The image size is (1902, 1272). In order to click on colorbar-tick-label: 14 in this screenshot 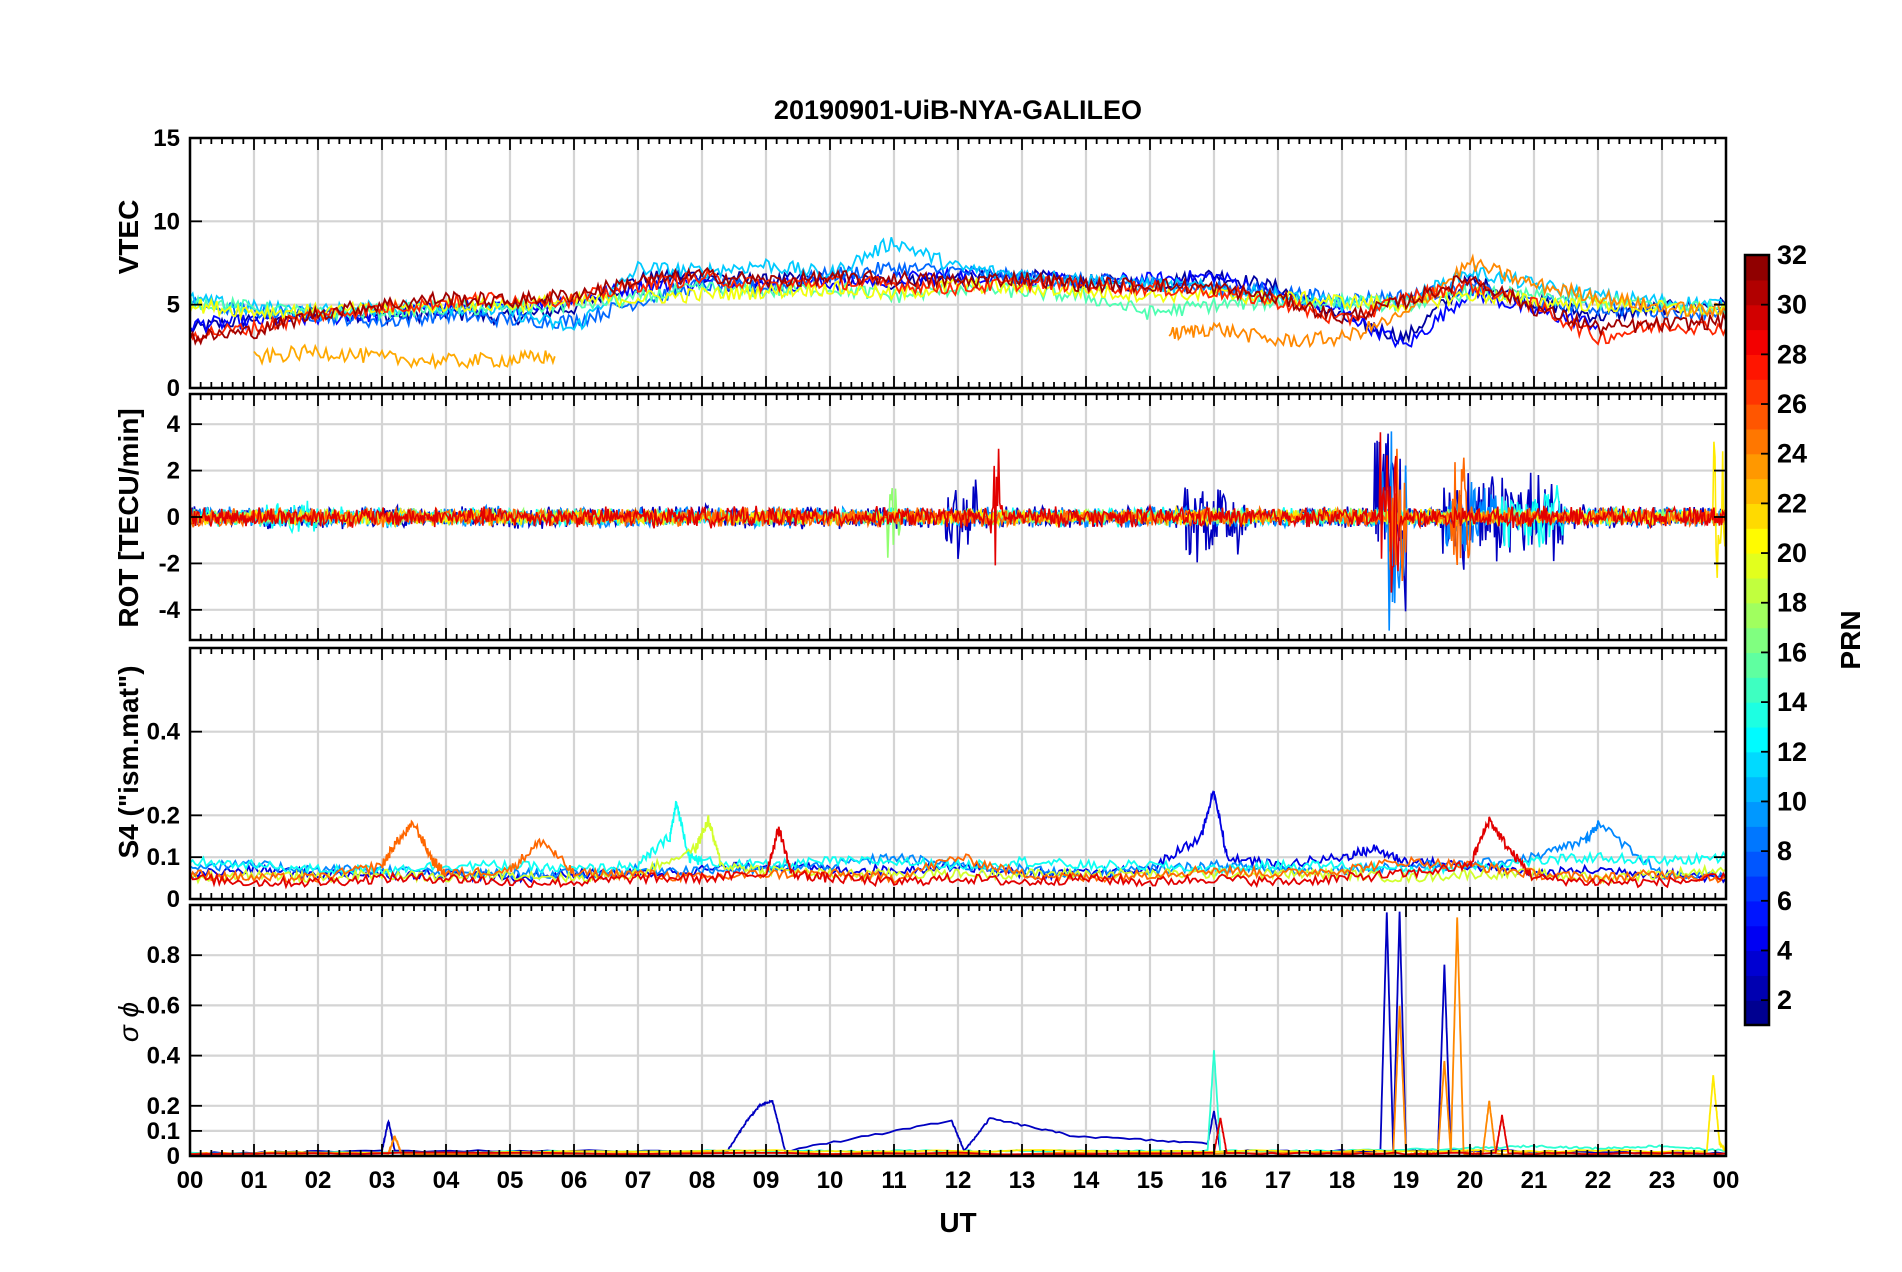, I will do `click(1792, 702)`.